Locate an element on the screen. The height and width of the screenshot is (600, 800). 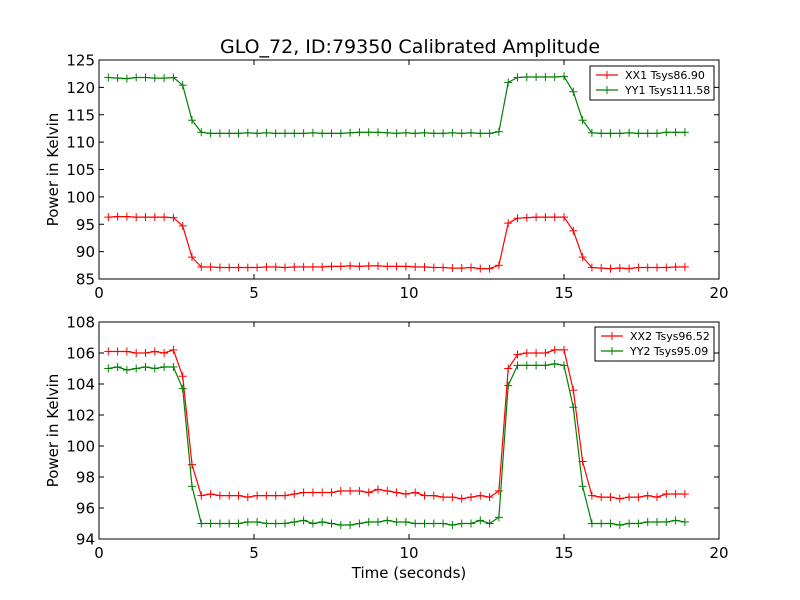
x-tick-label: 5 is located at coordinates (254, 553).